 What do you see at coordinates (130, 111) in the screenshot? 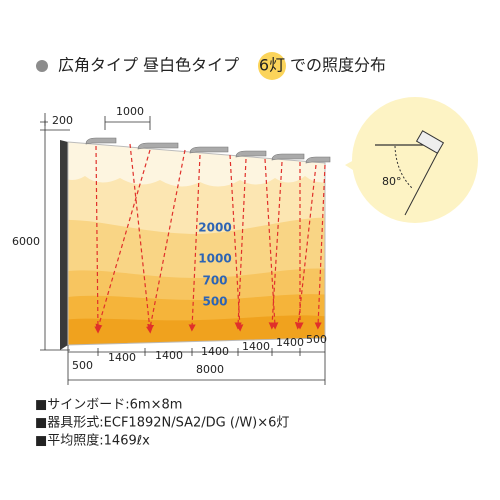
I see `dim-label: 1000` at bounding box center [130, 111].